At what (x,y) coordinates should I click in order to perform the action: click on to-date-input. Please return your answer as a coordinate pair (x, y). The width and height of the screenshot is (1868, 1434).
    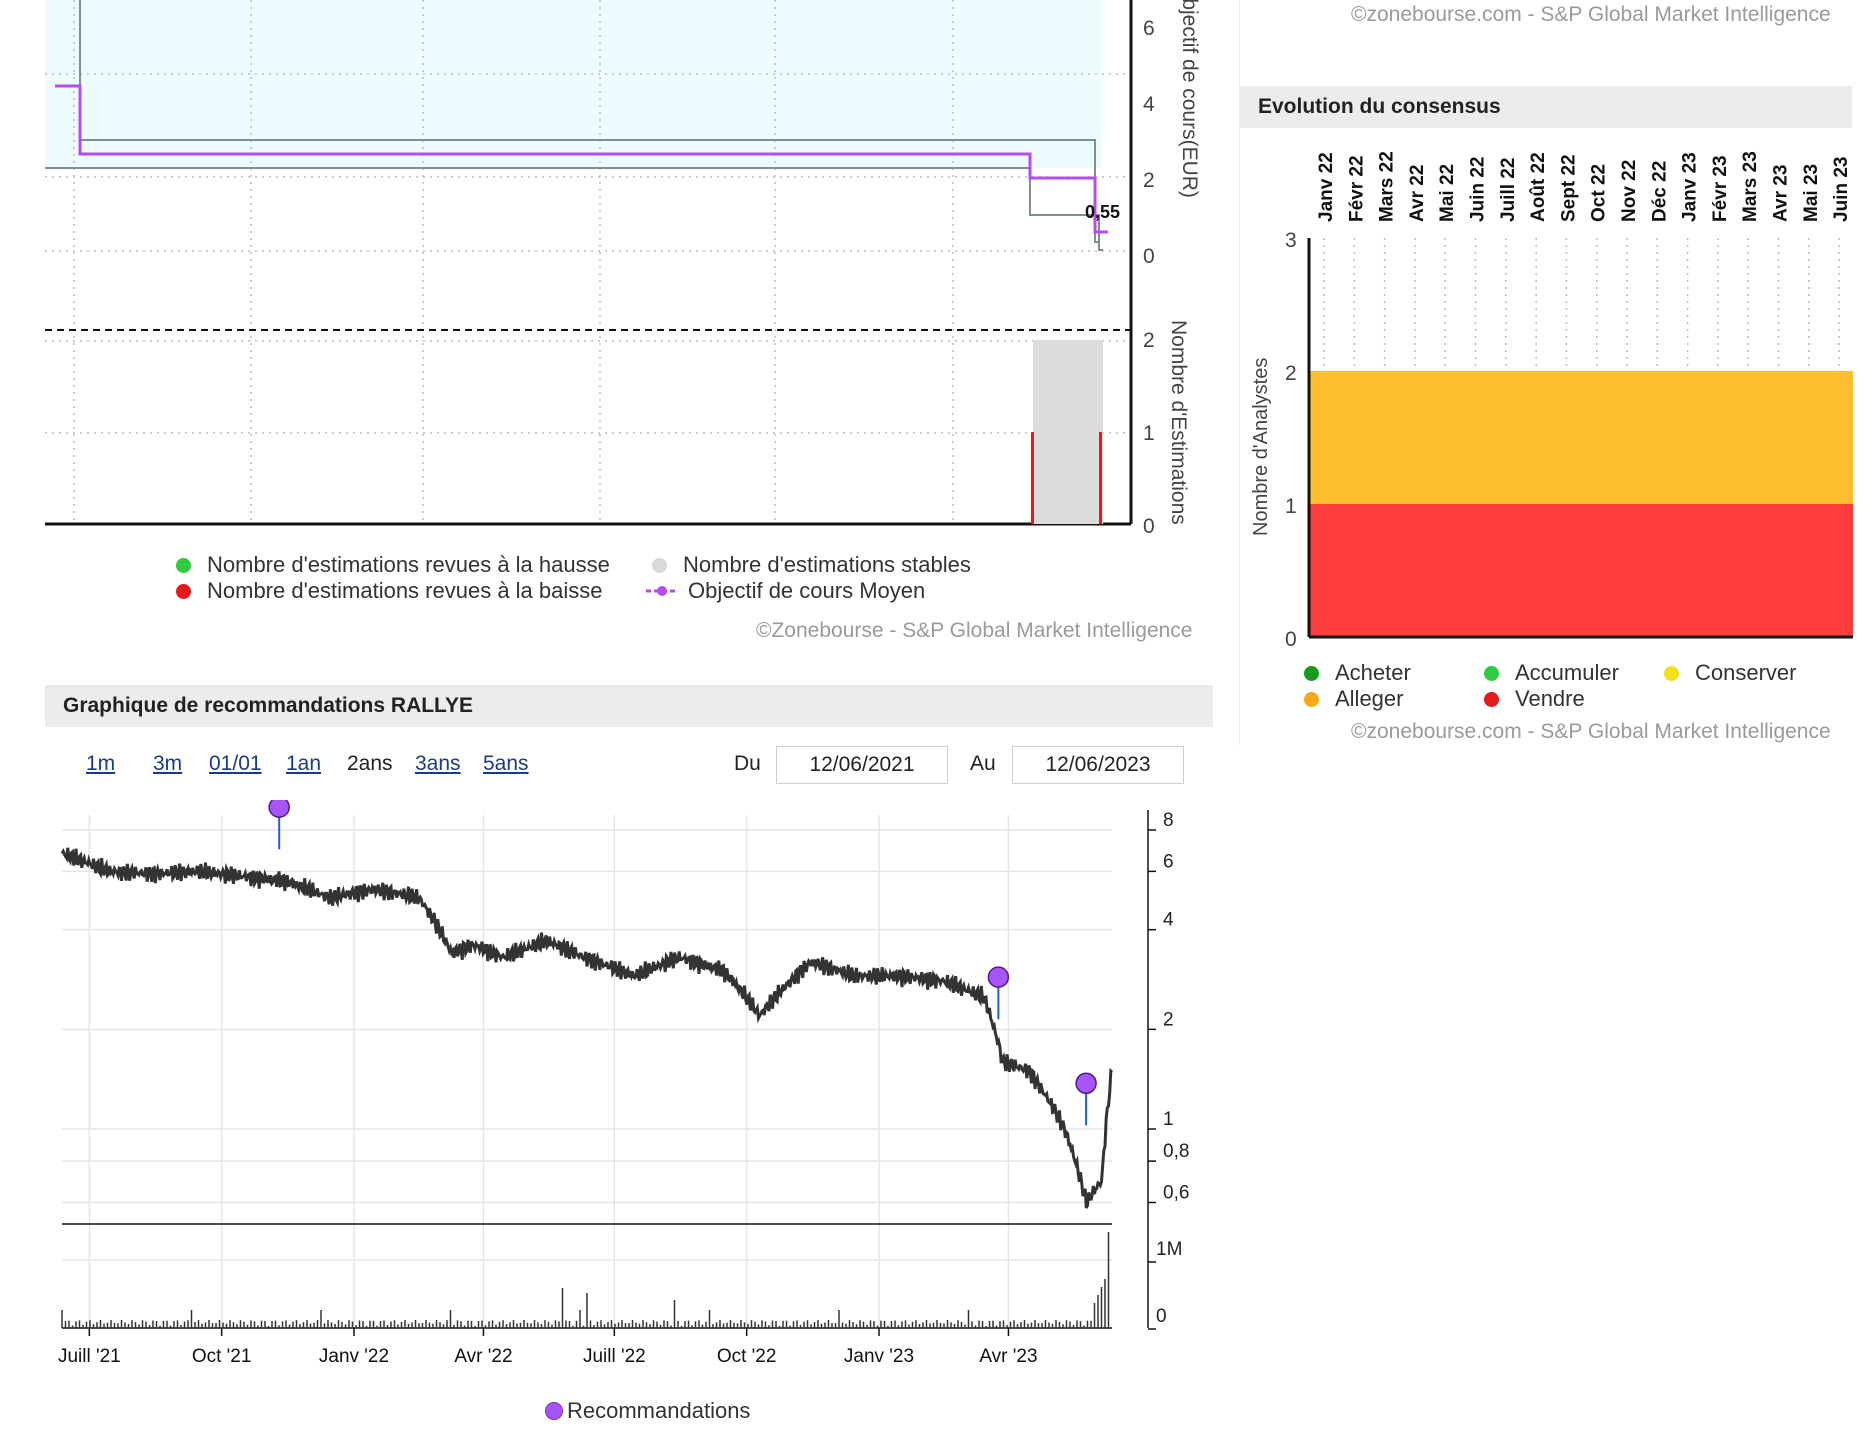
    Looking at the image, I should click on (1098, 765).